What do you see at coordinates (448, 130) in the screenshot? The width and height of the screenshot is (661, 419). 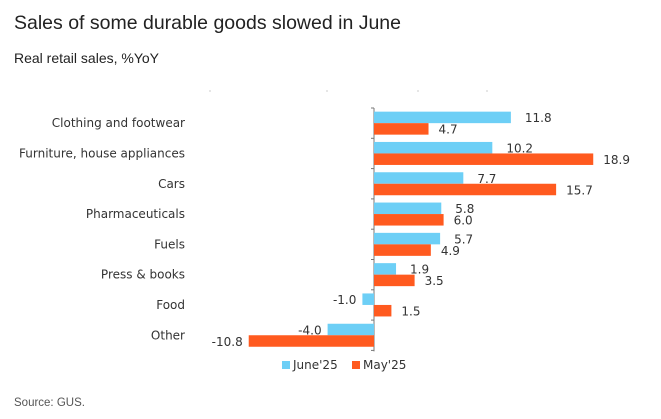 I see `data-label: 4.7` at bounding box center [448, 130].